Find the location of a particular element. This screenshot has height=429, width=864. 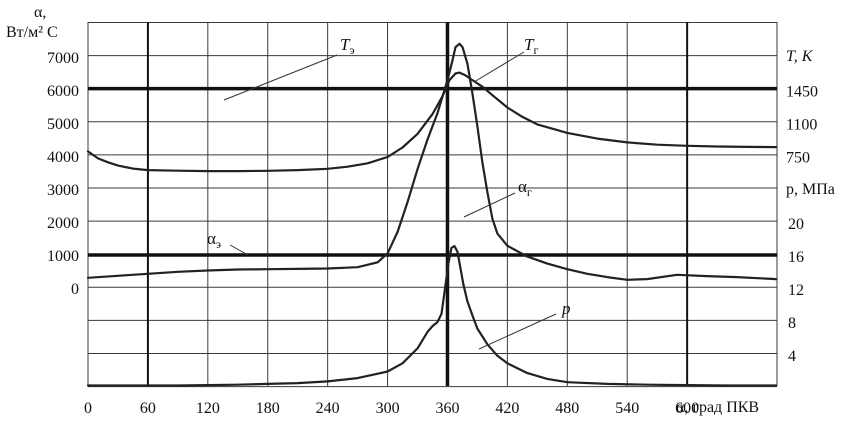

annotation-alpha-e: αэ is located at coordinates (214, 240).